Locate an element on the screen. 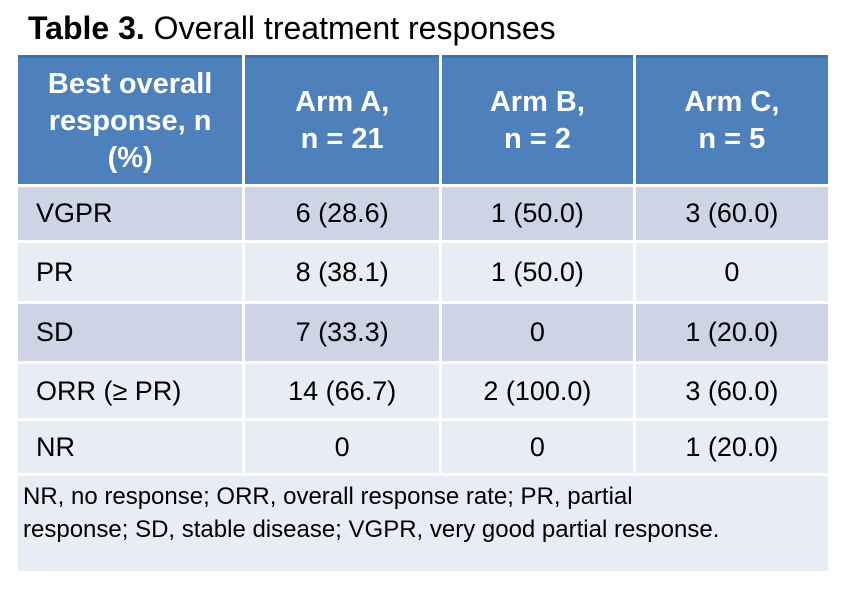 The width and height of the screenshot is (848, 615). table-row-pr: PR 8 (38.1) 1 (50.0) 0 is located at coordinates (423, 272).